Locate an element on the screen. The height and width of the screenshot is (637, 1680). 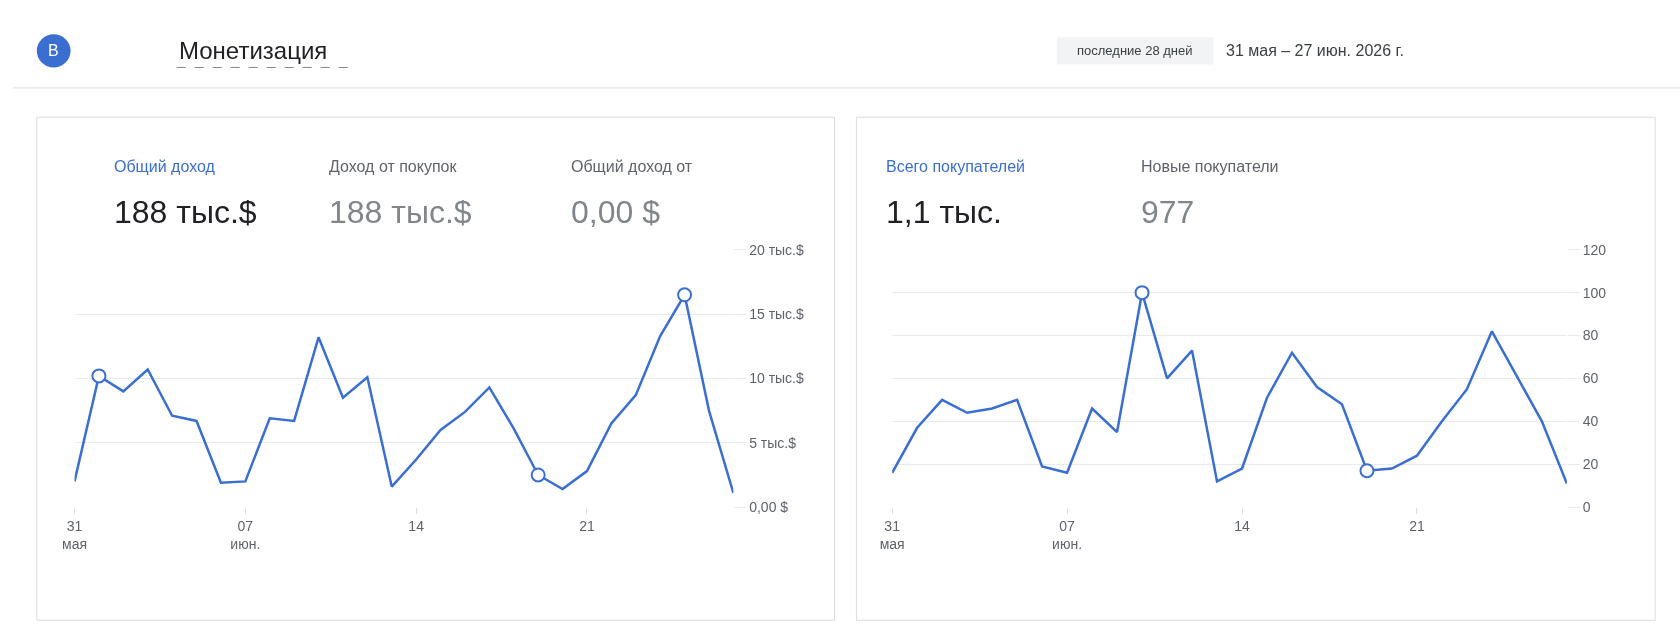
text: Общий доход от is located at coordinates (632, 166).